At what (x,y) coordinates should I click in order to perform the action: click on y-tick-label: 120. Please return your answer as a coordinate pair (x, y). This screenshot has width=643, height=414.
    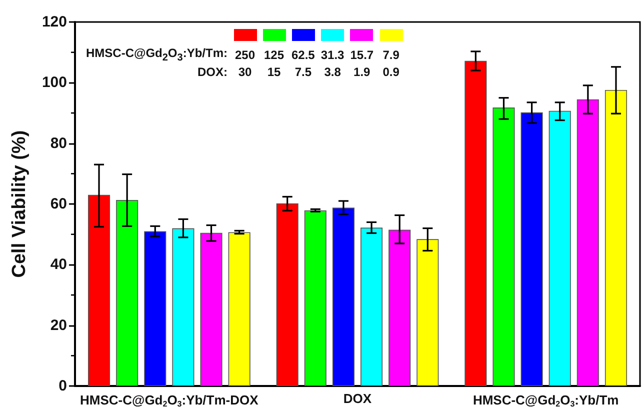
    Looking at the image, I should click on (54, 22).